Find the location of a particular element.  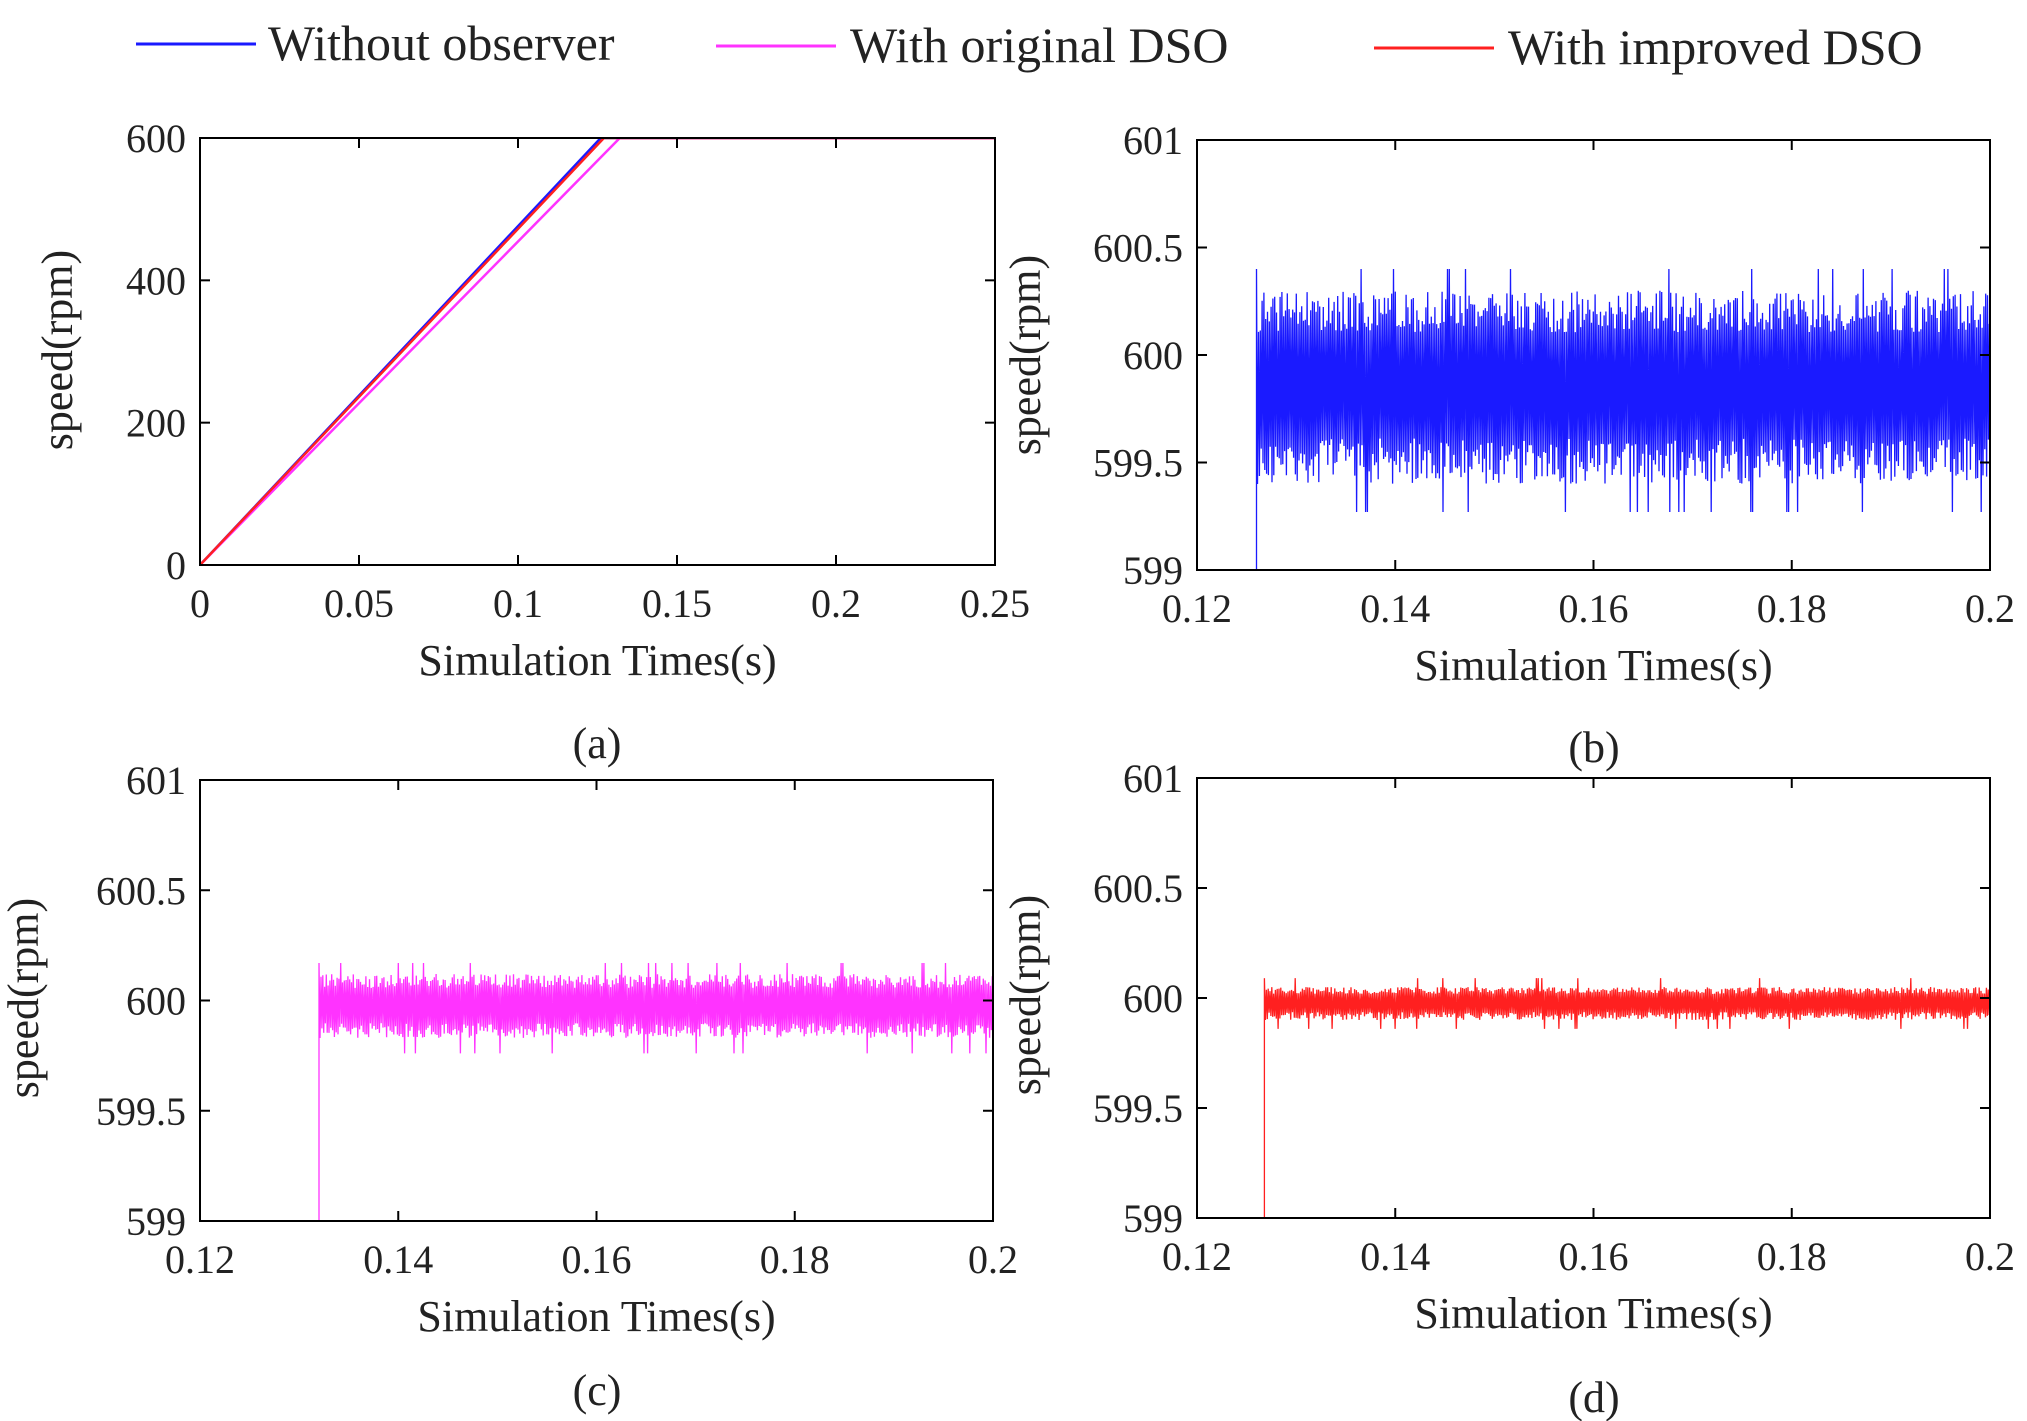

x-tick-label: 0.05 is located at coordinates (359, 603).